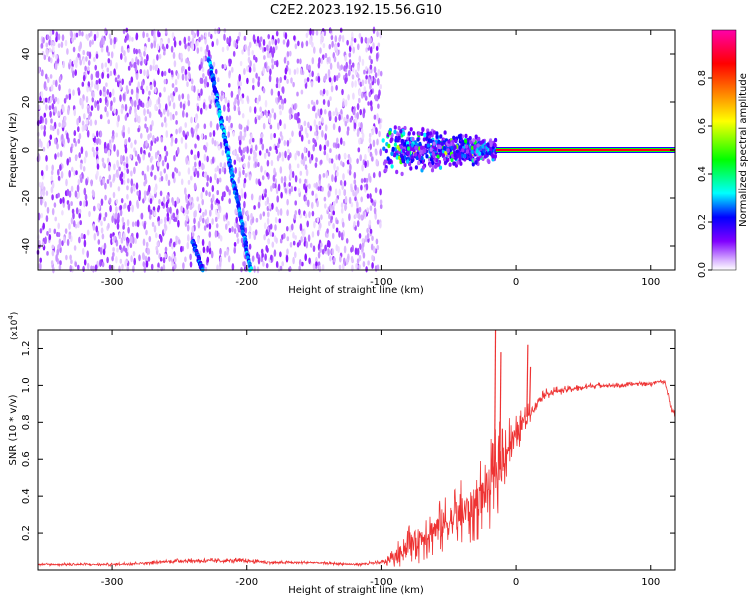  I want to click on snr-spike, so click(530, 390).